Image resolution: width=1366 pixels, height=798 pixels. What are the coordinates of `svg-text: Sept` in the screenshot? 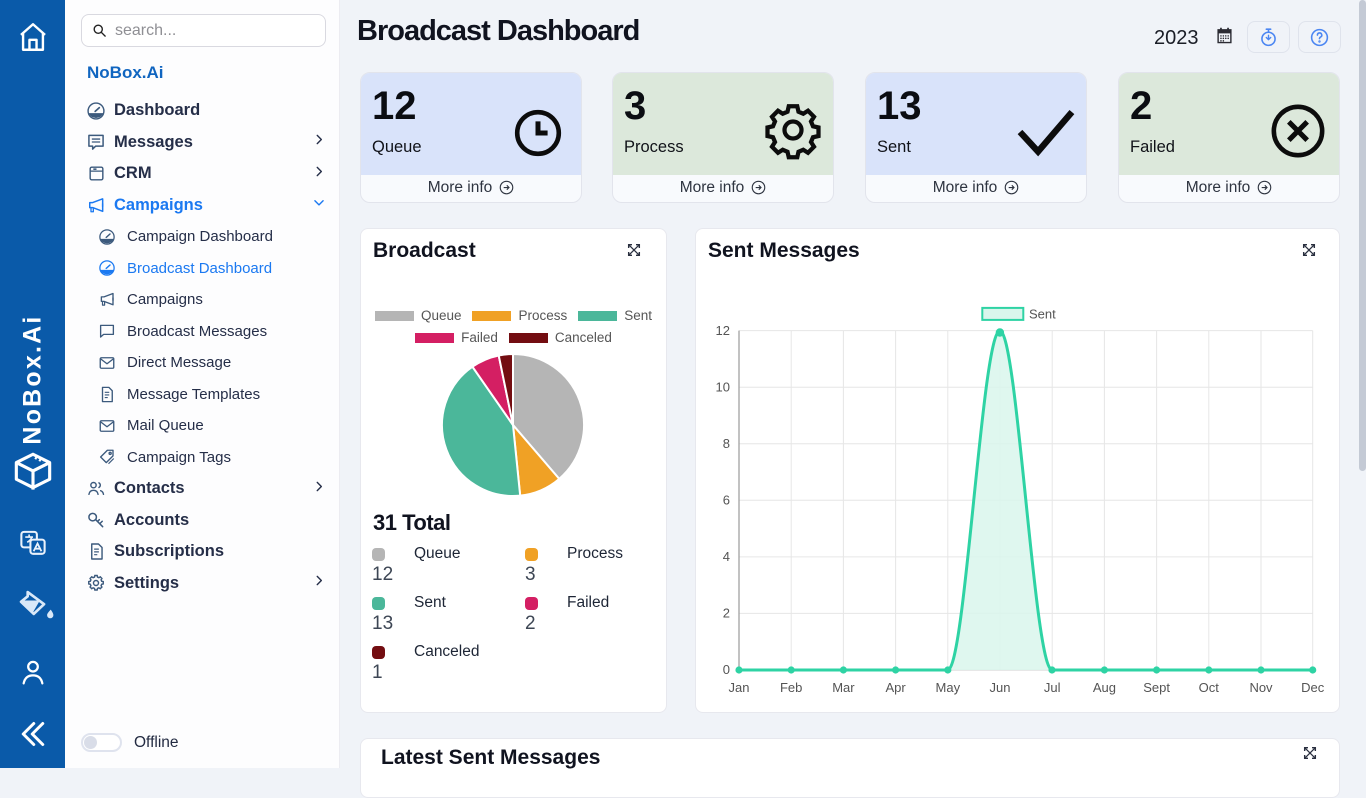 It's located at (1156, 687).